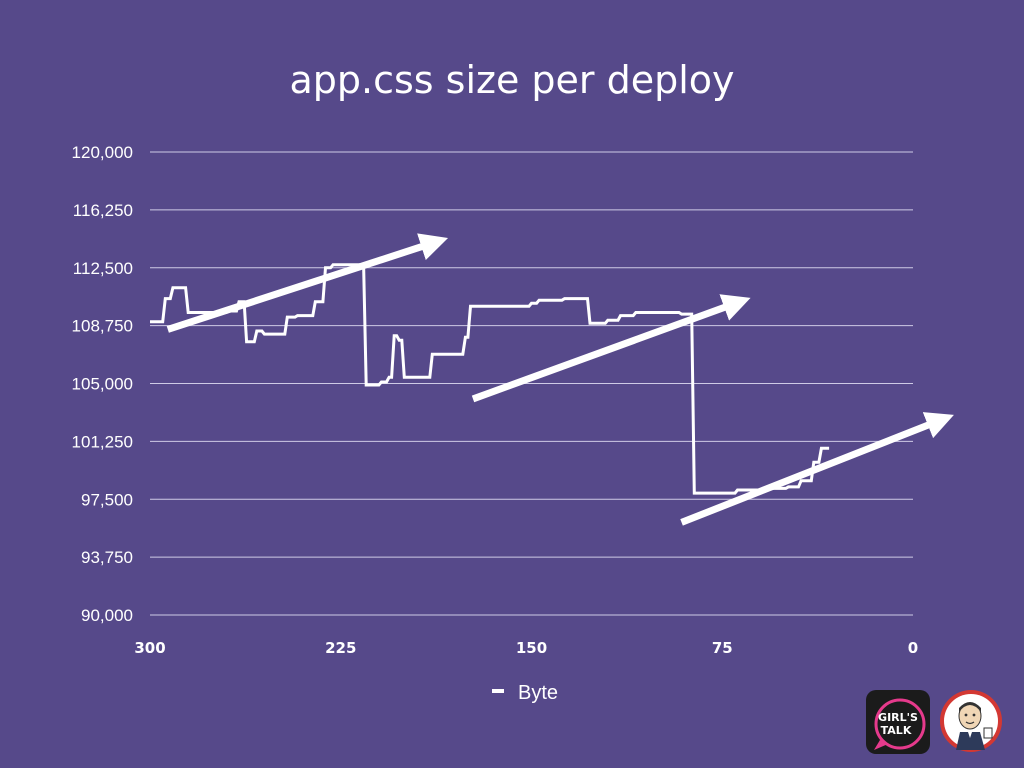  Describe the element at coordinates (971, 721) in the screenshot. I see `jenkins-logo` at that location.